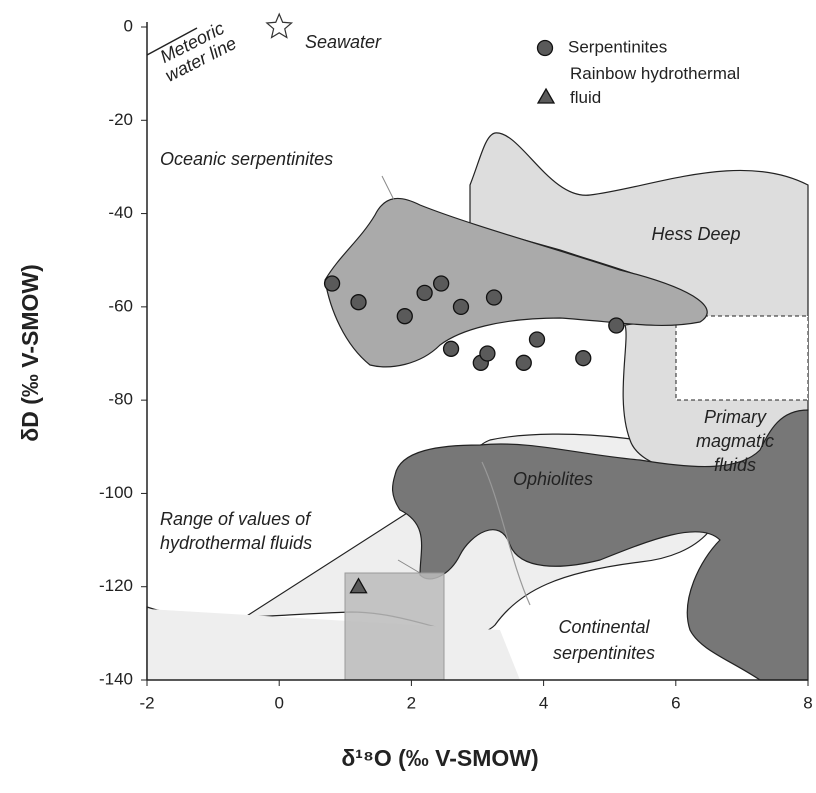 The width and height of the screenshot is (816, 793). Describe the element at coordinates (506, 533) in the screenshot. I see `continental-boundary` at that location.